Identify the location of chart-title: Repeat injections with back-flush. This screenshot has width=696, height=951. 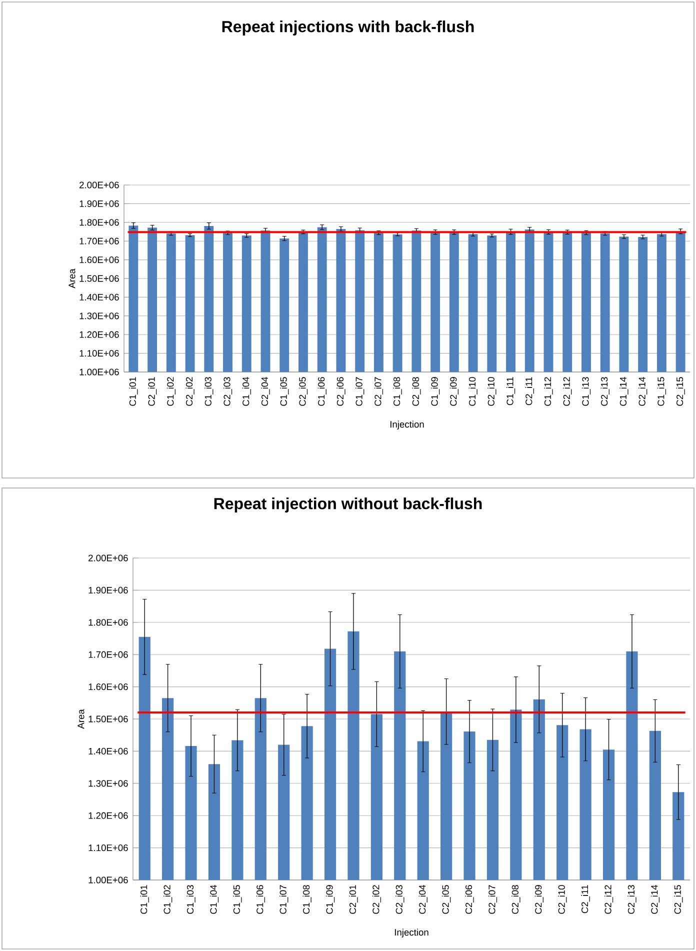
(348, 28).